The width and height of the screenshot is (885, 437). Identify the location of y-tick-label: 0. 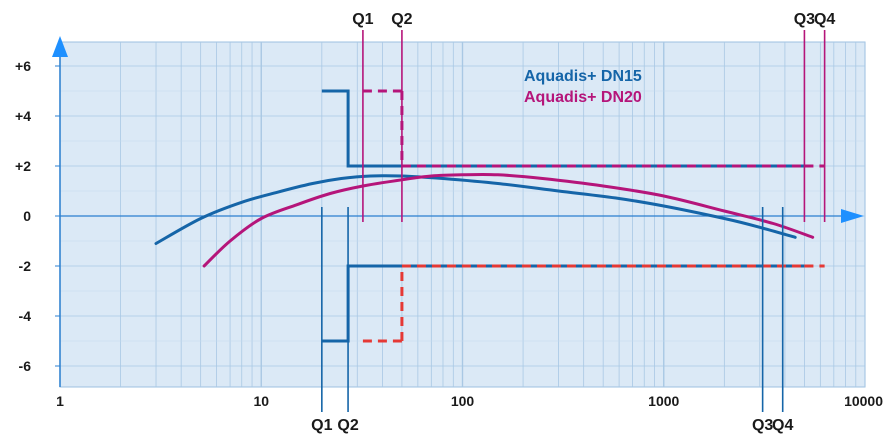
(27, 216).